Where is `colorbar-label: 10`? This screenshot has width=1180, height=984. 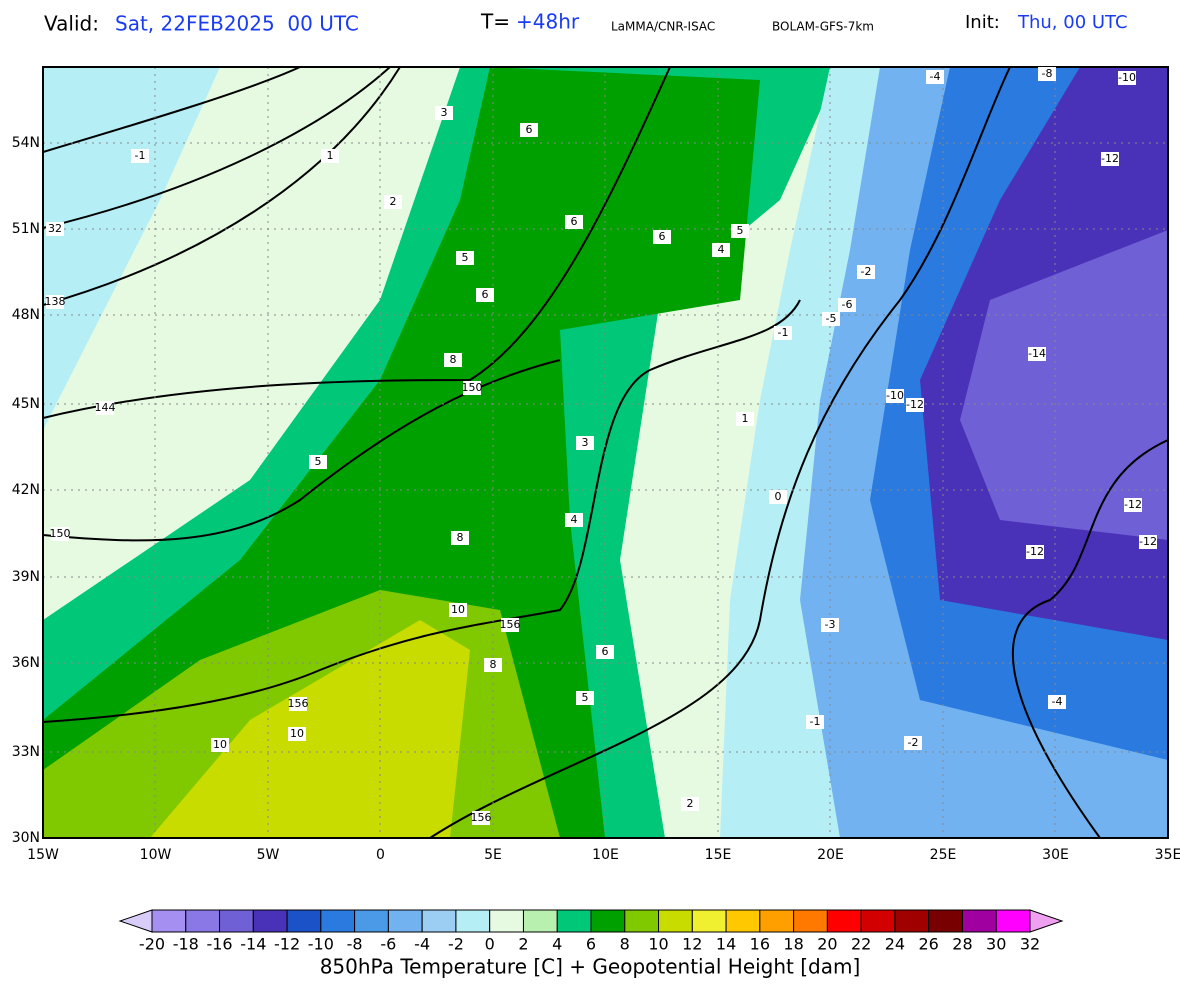
colorbar-label: 10 is located at coordinates (658, 944).